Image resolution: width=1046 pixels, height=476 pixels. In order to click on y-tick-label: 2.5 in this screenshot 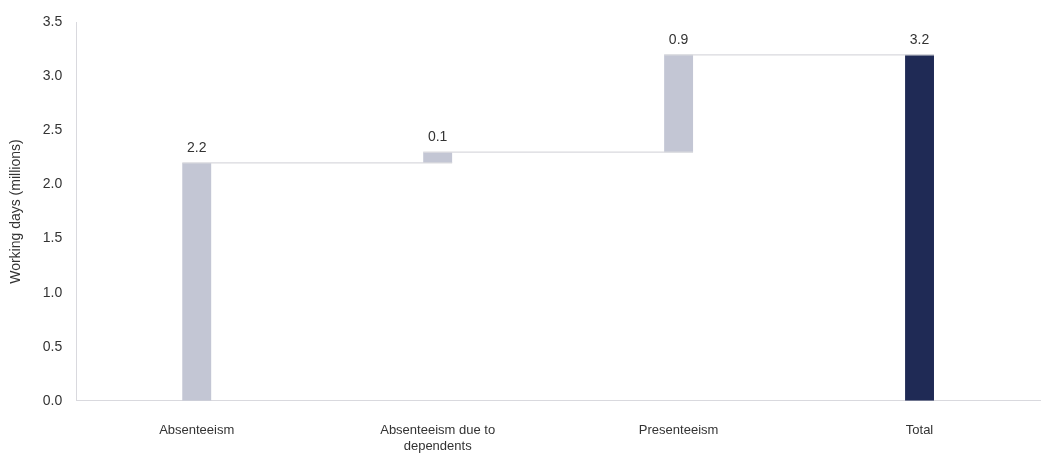, I will do `click(52, 129)`.